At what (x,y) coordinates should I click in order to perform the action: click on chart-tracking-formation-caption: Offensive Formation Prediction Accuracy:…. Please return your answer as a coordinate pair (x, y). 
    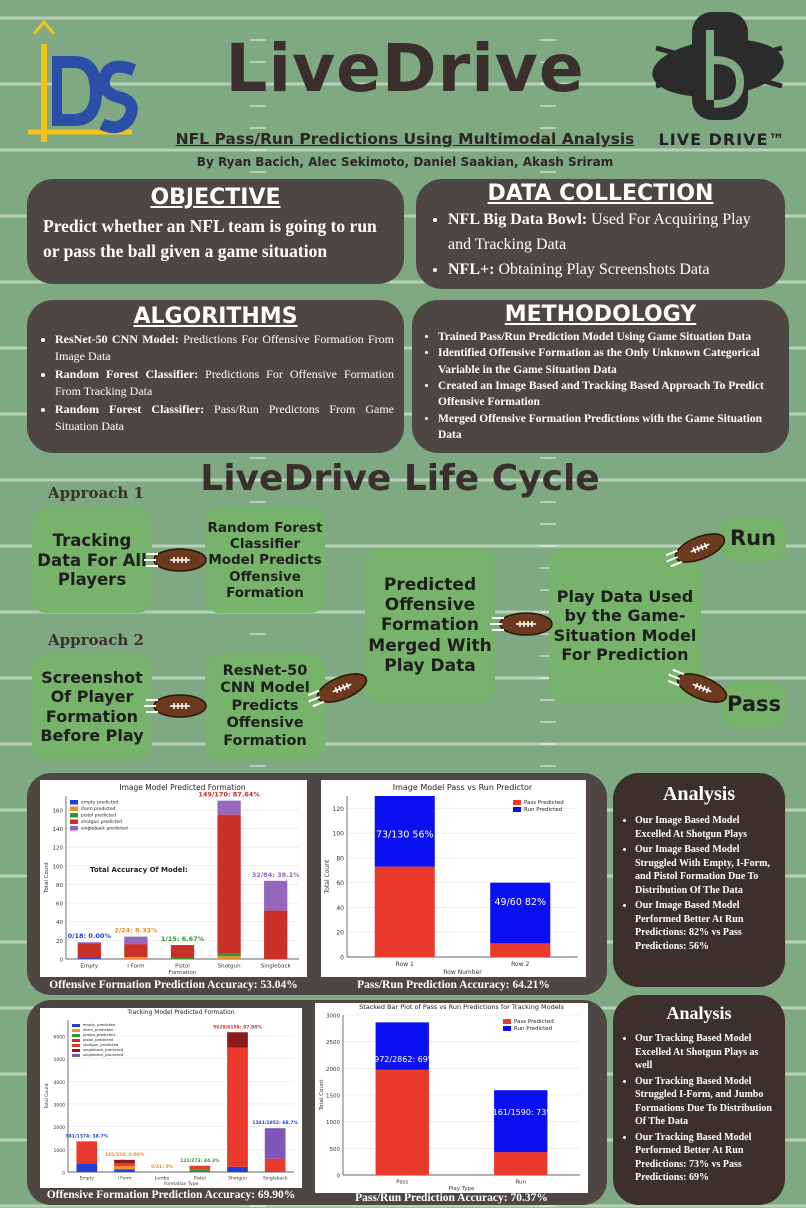
    Looking at the image, I should click on (171, 1195).